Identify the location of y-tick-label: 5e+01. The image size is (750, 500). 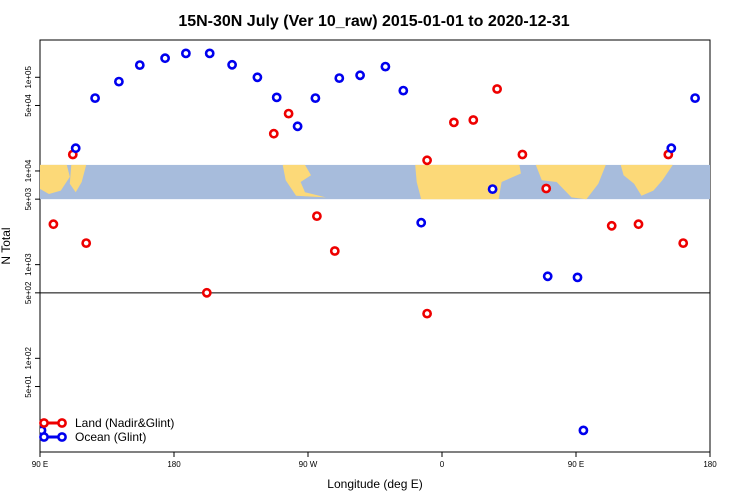
(28, 386).